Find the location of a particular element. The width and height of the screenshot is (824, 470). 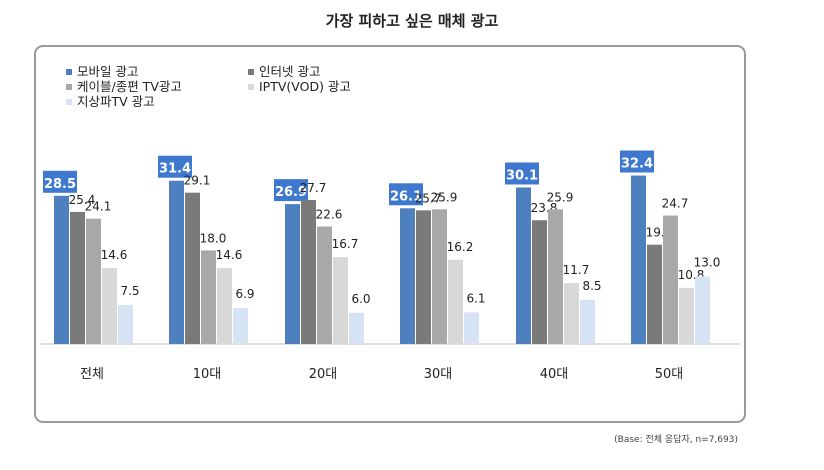

value-label-4-3: 11.7 is located at coordinates (576, 270).